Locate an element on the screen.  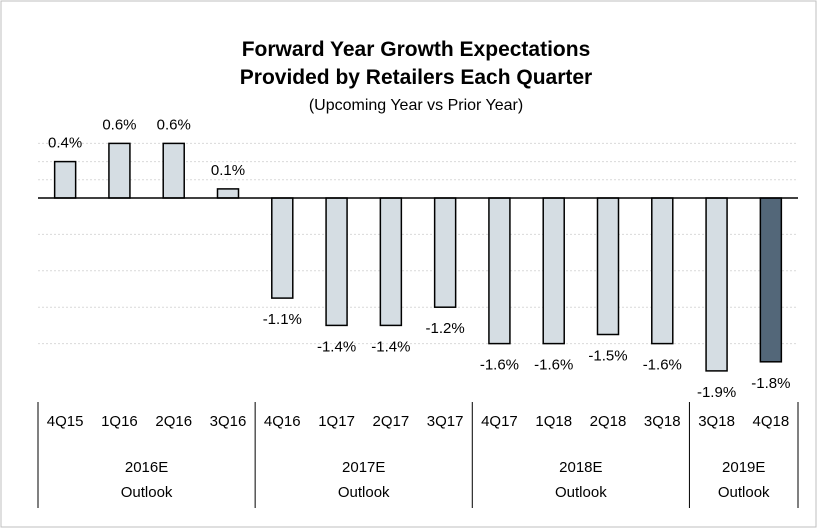
x-tick-label: 2Q16 is located at coordinates (173, 421).